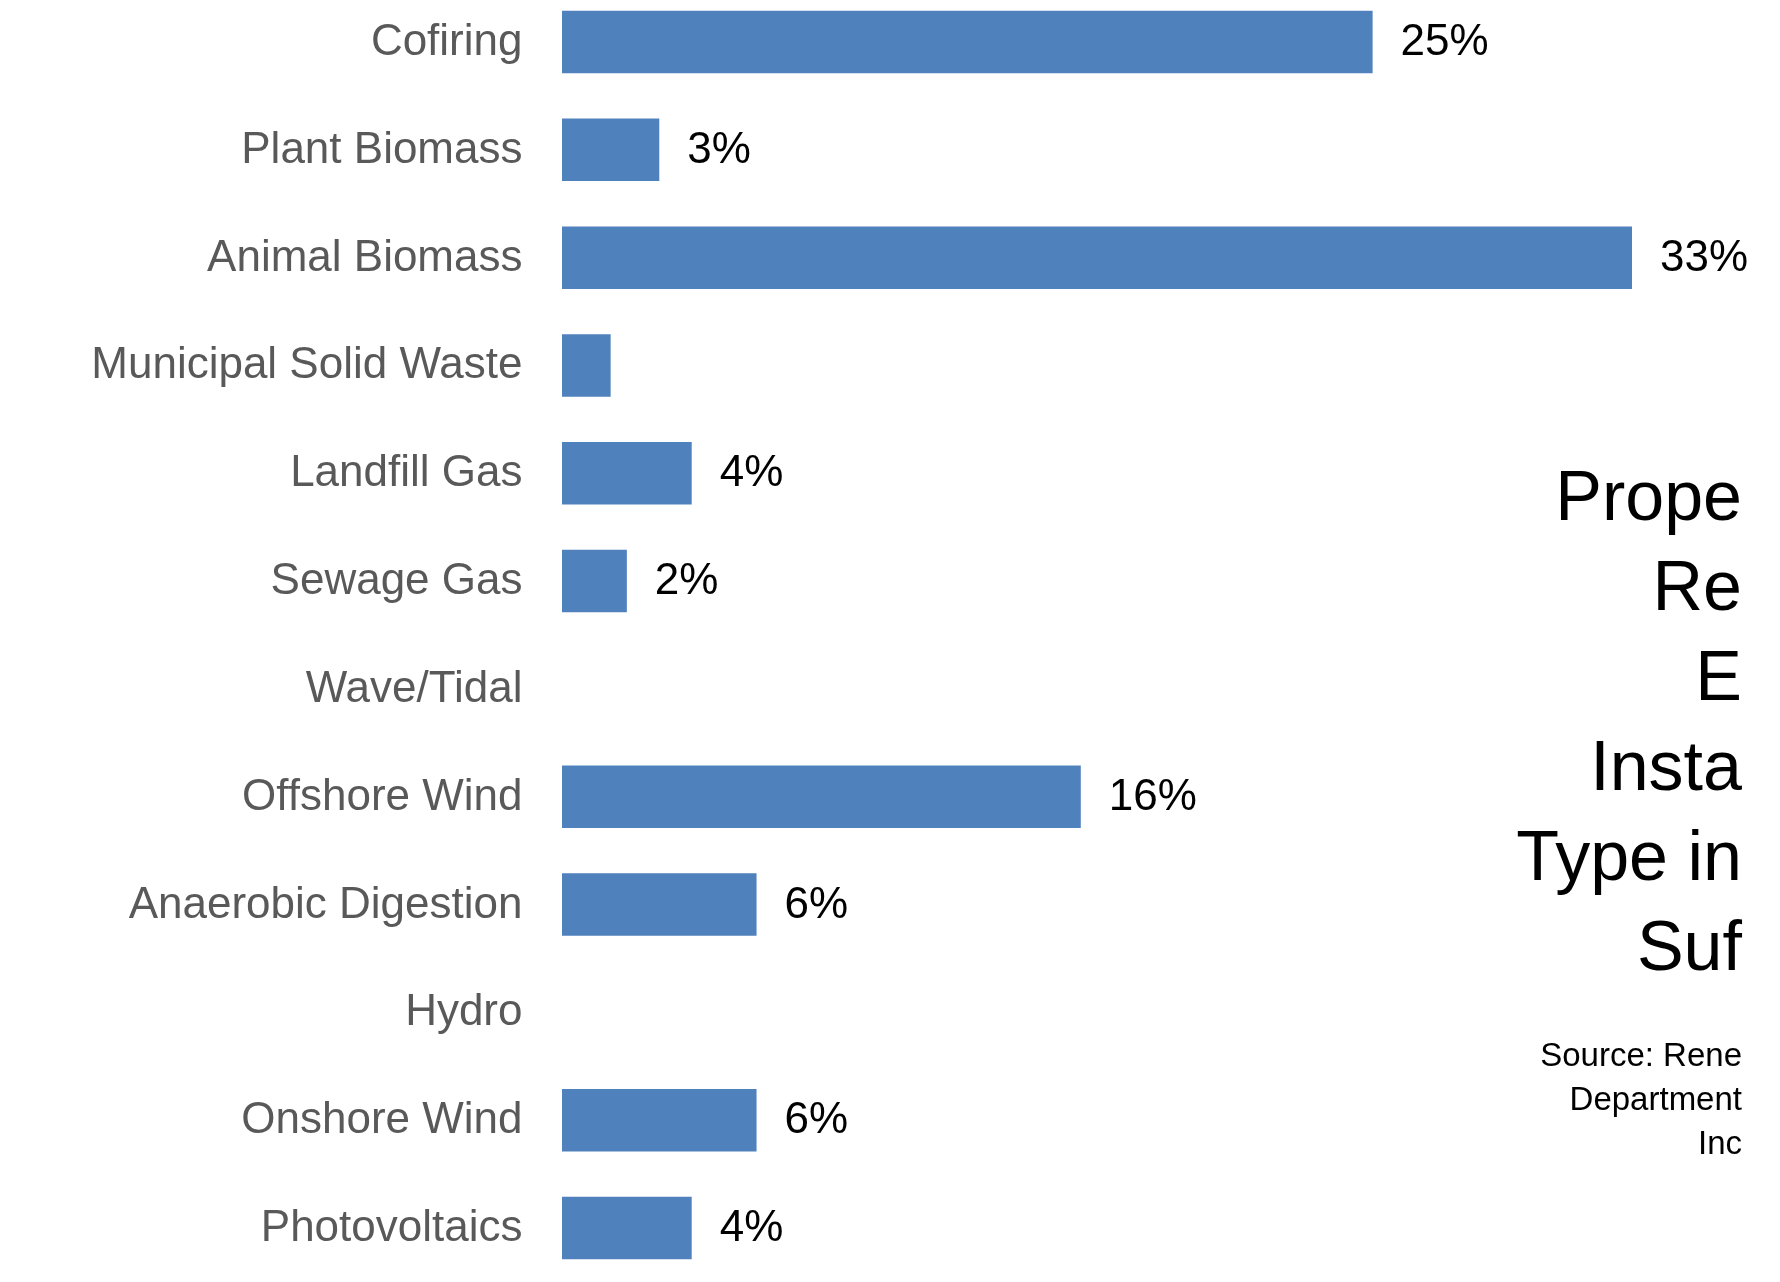  I want to click on y-tick-label: Offshore Wind, so click(382, 794).